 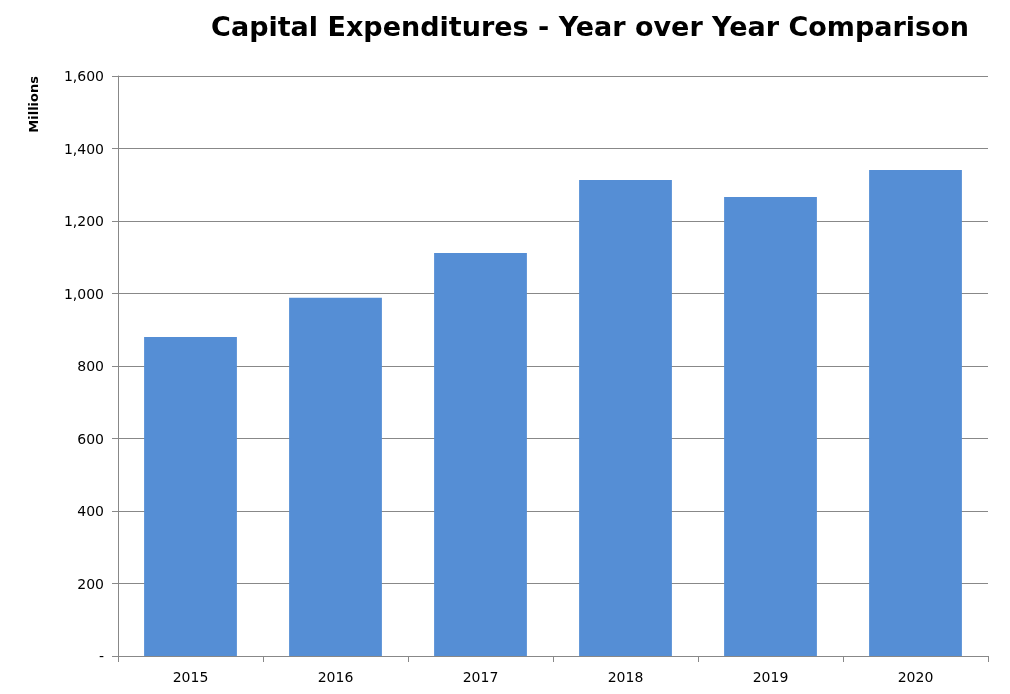 I want to click on x-tick-label: 2016, so click(x=335, y=677).